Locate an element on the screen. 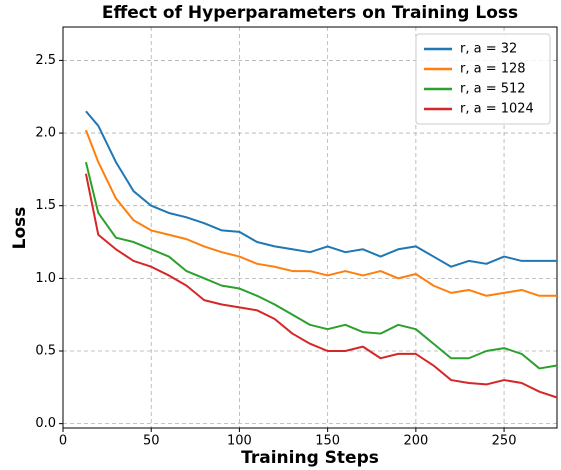 This screenshot has width=561, height=470. y-tick-label: 1.5 is located at coordinates (45, 205).